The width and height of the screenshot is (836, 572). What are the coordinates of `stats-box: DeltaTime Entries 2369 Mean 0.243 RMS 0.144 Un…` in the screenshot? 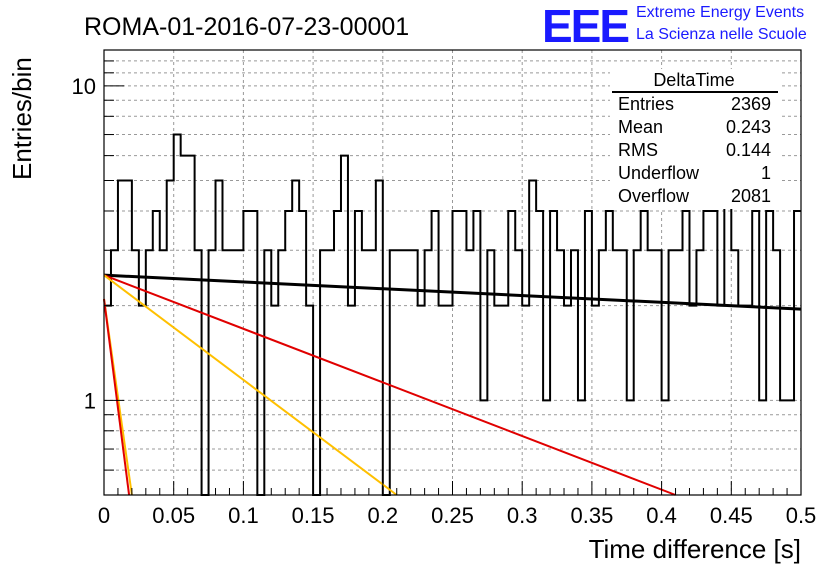 It's located at (695, 139).